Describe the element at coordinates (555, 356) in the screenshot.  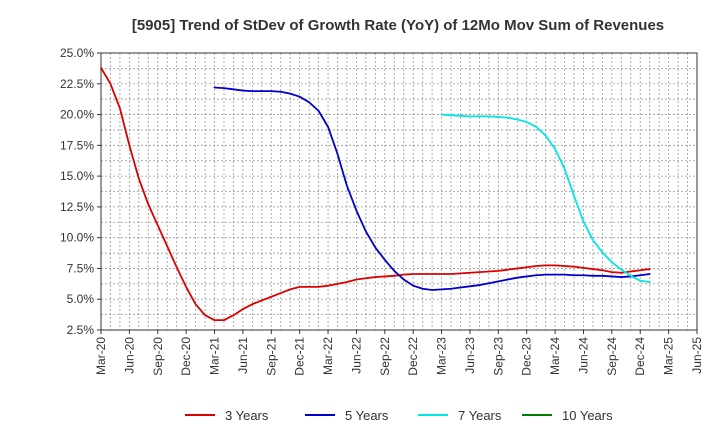
I see `x-tick-label: Mar-24` at that location.